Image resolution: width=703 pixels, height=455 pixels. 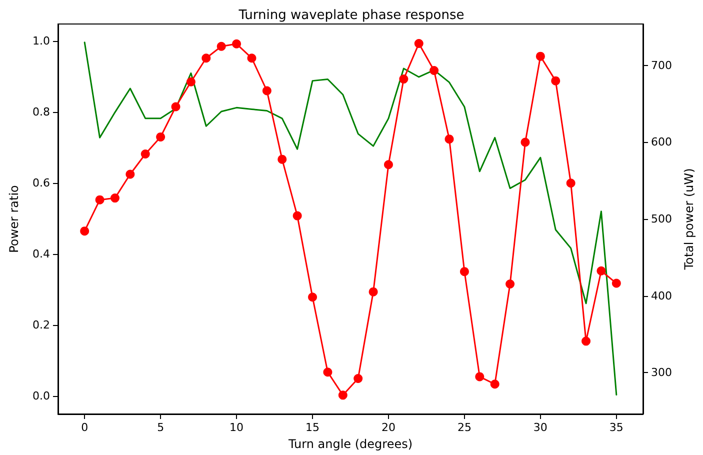 What do you see at coordinates (661, 373) in the screenshot?
I see `y2-tick-label: 300` at bounding box center [661, 373].